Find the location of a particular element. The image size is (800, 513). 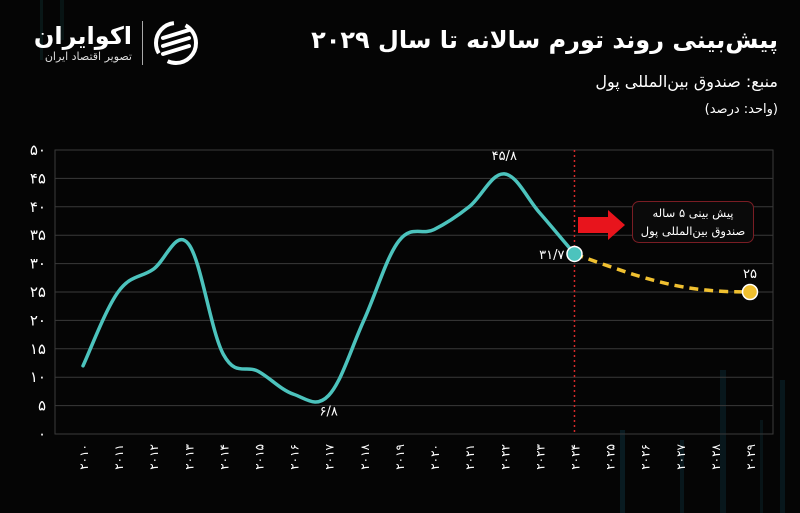

x-tick-label: ۲۰۲۹ is located at coordinates (751, 457).